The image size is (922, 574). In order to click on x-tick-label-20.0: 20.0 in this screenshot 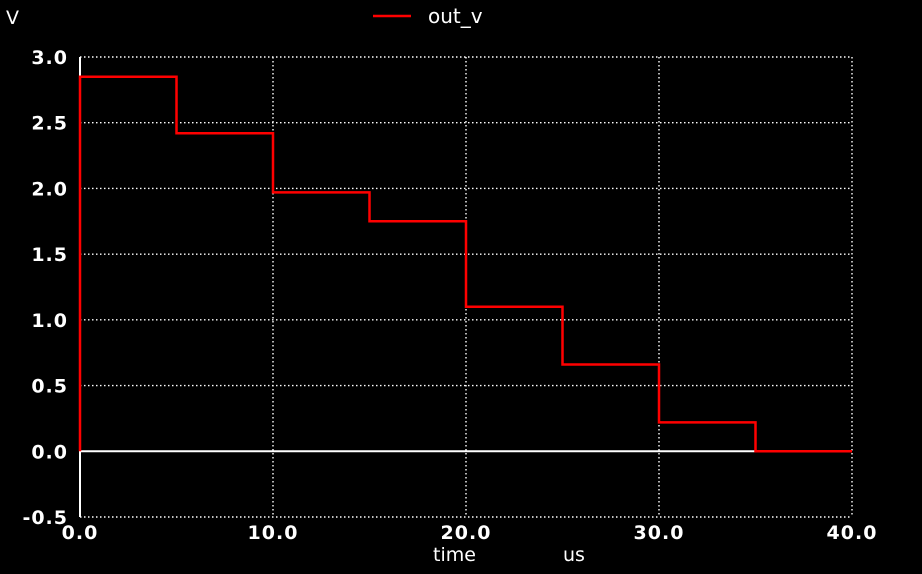, I will do `click(466, 533)`.